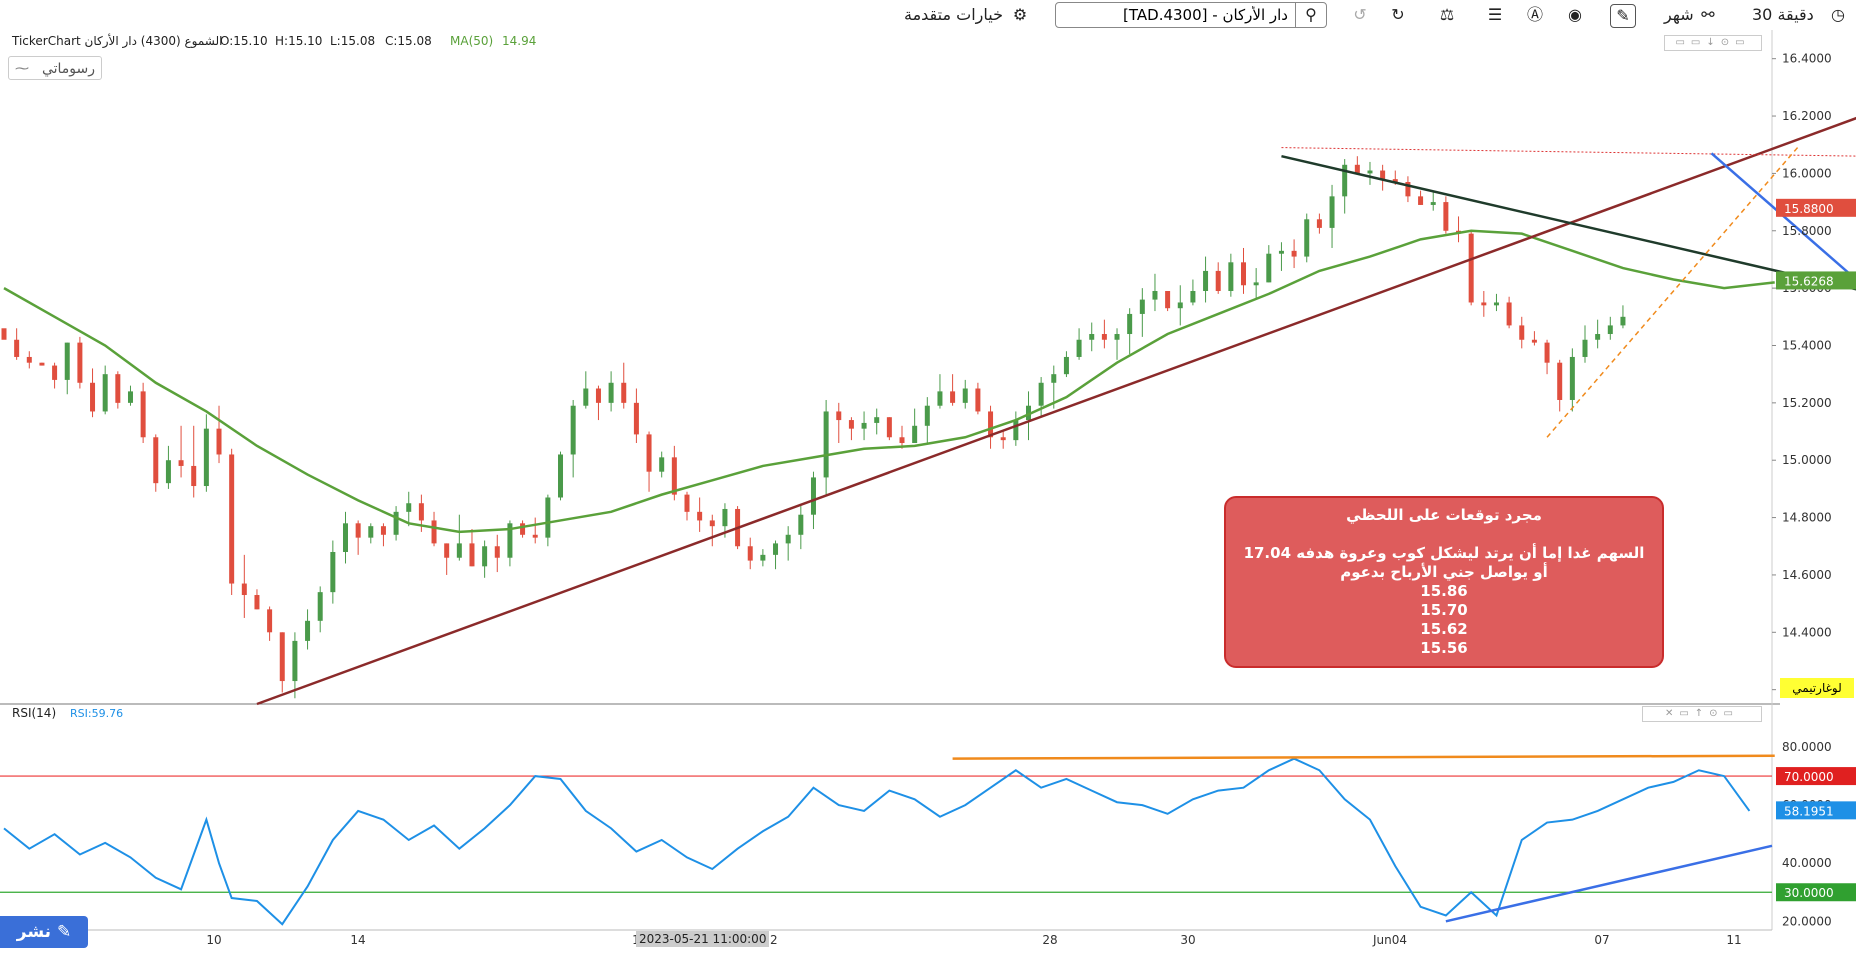 The width and height of the screenshot is (1856, 953). I want to click on rsi-pane-controls: ✕▭↑⊙▭, so click(1702, 714).